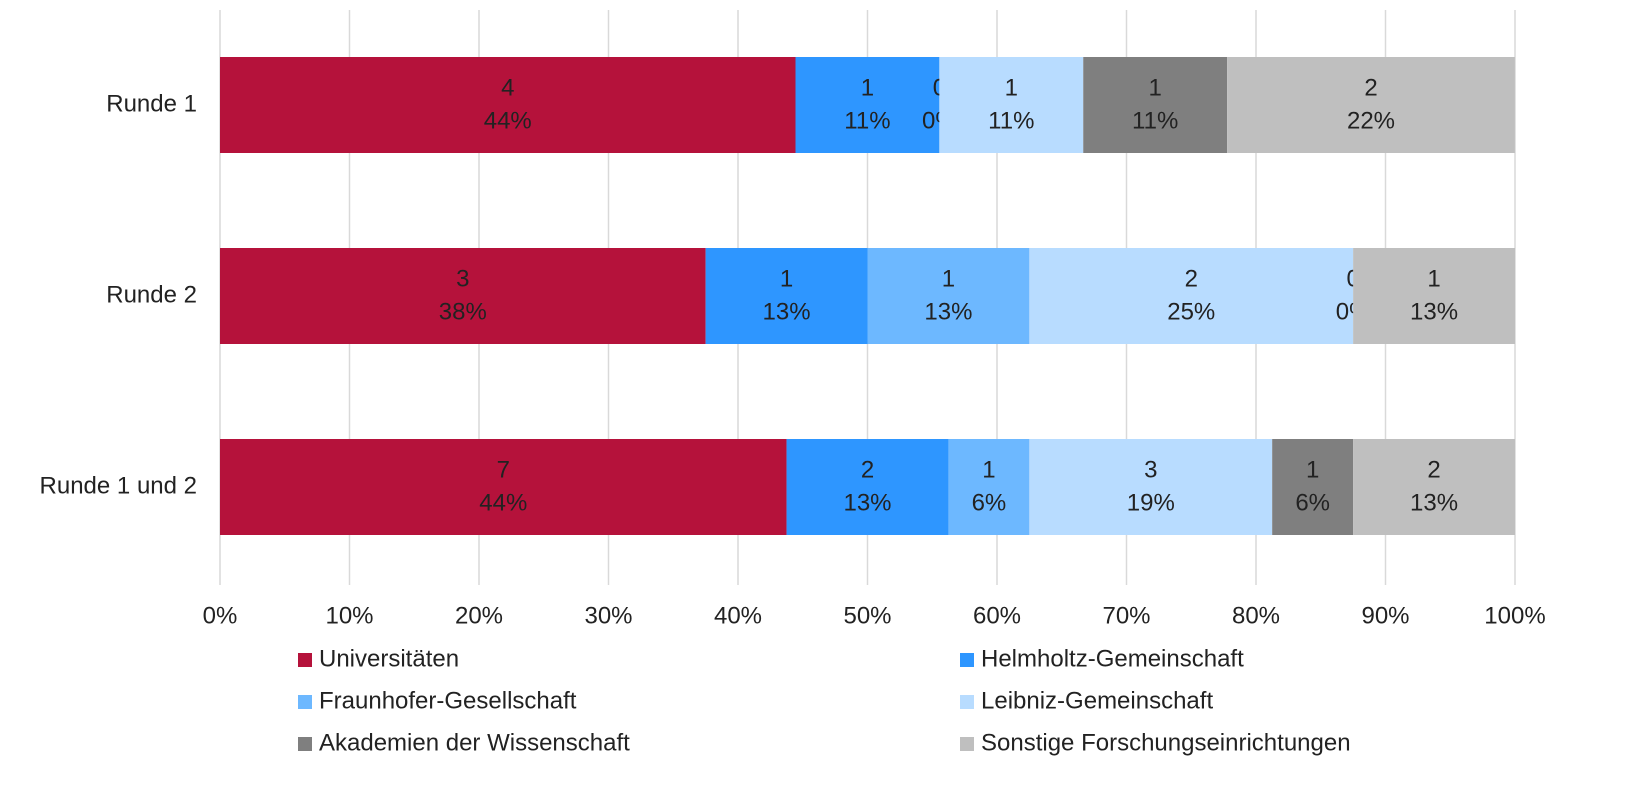  I want to click on x-tick-label: 70%, so click(1126, 615).